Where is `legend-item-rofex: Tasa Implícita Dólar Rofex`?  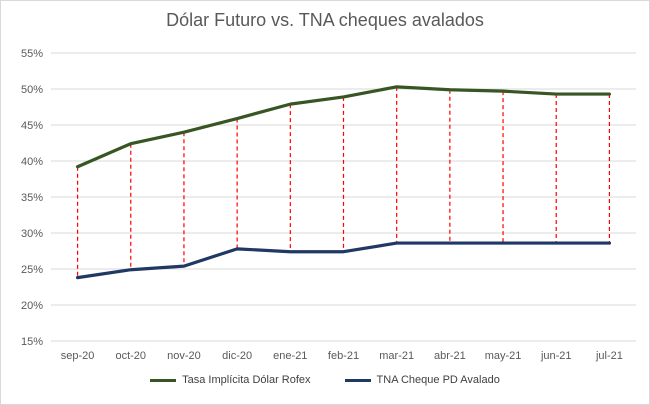 legend-item-rofex: Tasa Implícita Dólar Rofex is located at coordinates (230, 380).